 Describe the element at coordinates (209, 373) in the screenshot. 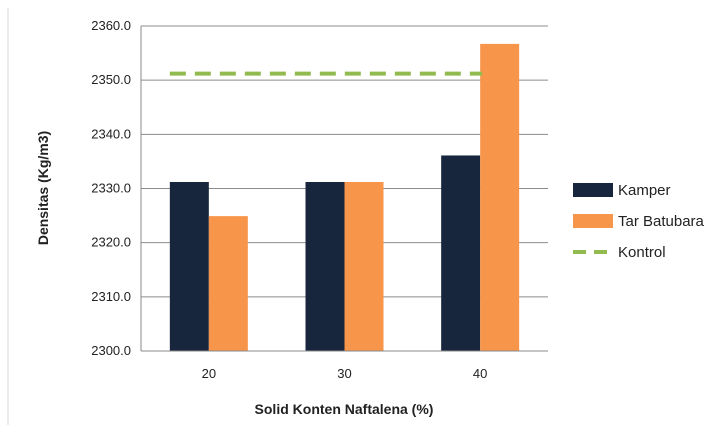

I see `x-tick-label: 20` at that location.